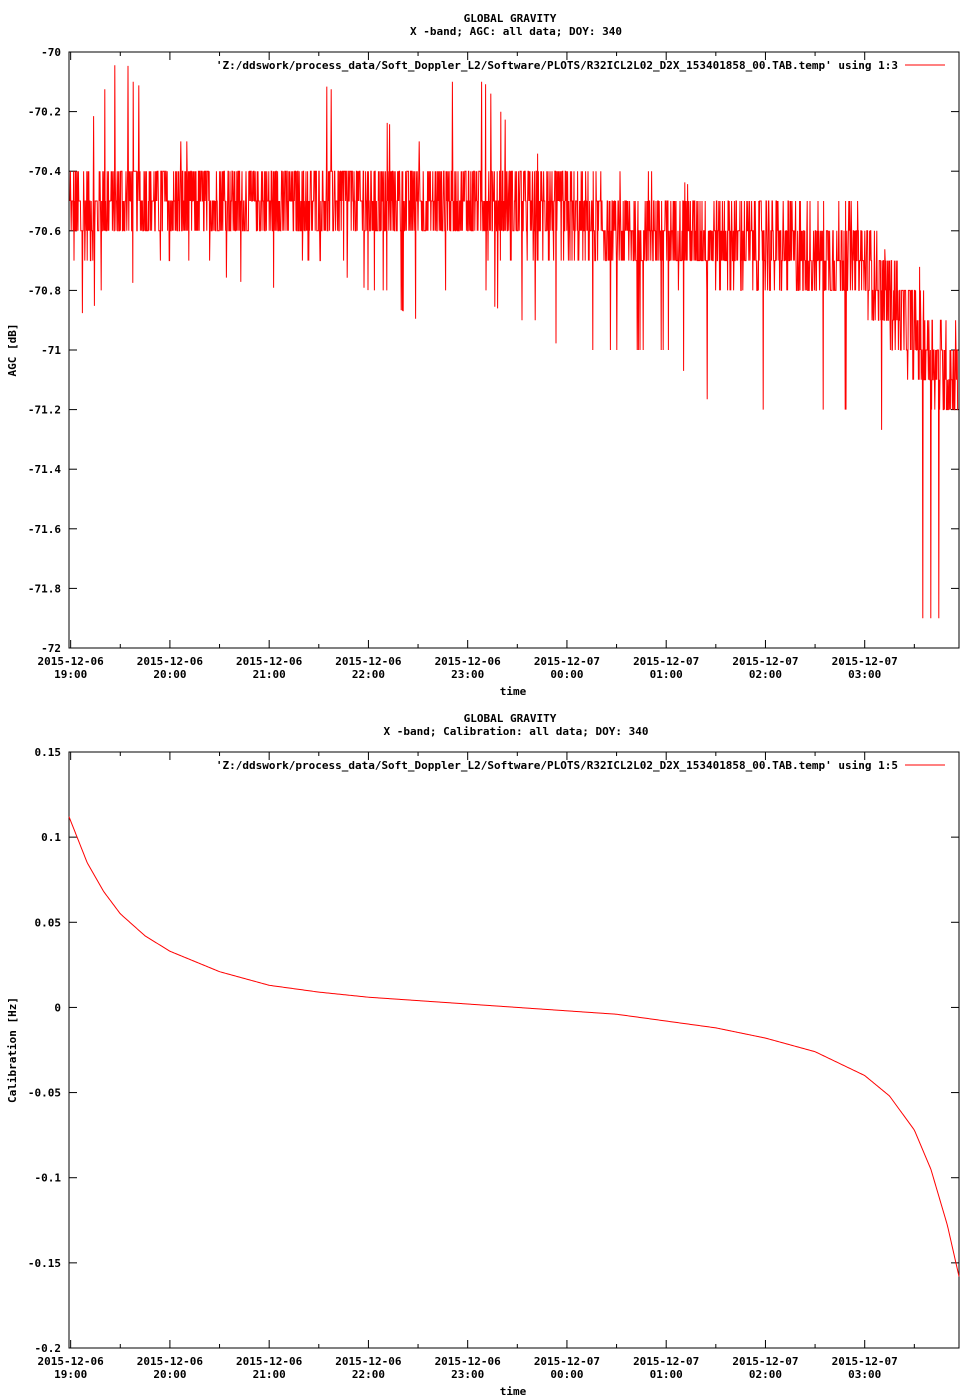 Image resolution: width=980 pixels, height=1400 pixels. I want to click on y-tick-label: -71.4, so click(44, 469).